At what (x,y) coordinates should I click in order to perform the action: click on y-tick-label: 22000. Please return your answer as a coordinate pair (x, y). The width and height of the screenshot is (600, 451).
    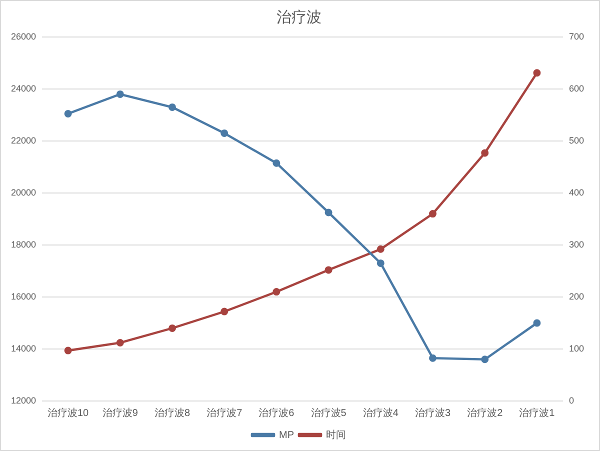
    Looking at the image, I should click on (23, 140).